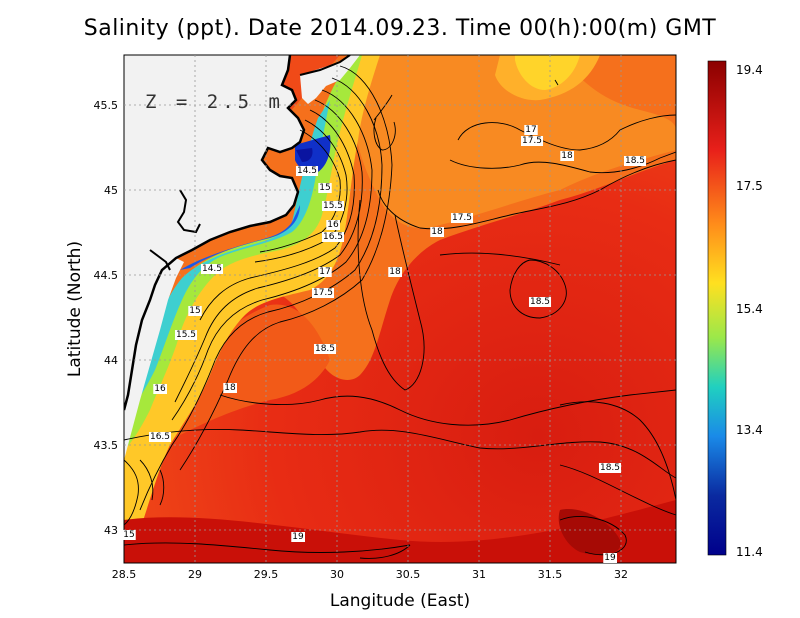 The image size is (800, 618). I want to click on y-tick: 45, so click(111, 190).